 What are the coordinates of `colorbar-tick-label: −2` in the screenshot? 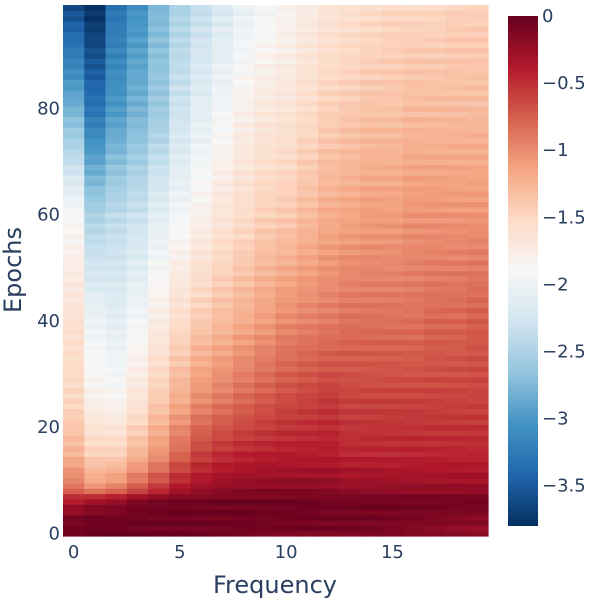 It's located at (555, 284).